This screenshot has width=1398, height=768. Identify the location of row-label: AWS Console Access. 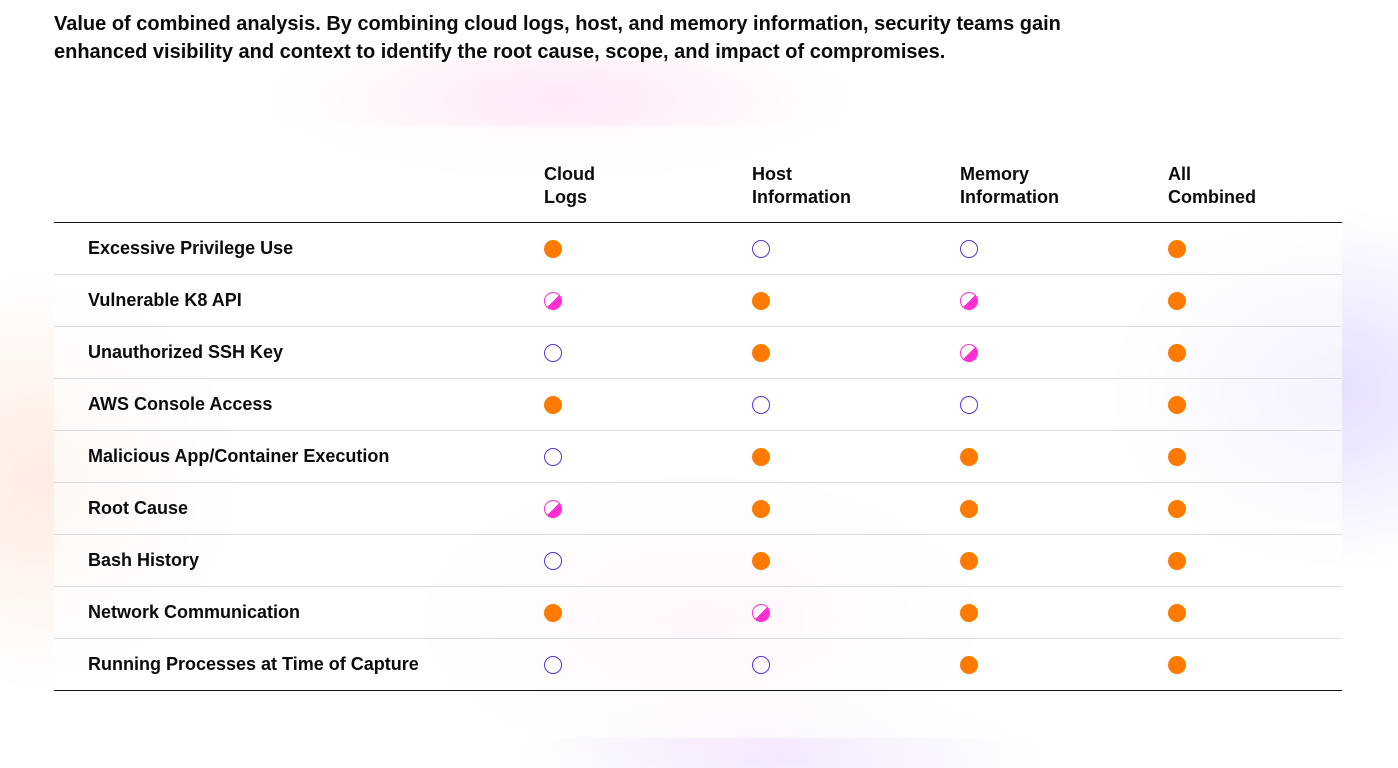
(299, 403).